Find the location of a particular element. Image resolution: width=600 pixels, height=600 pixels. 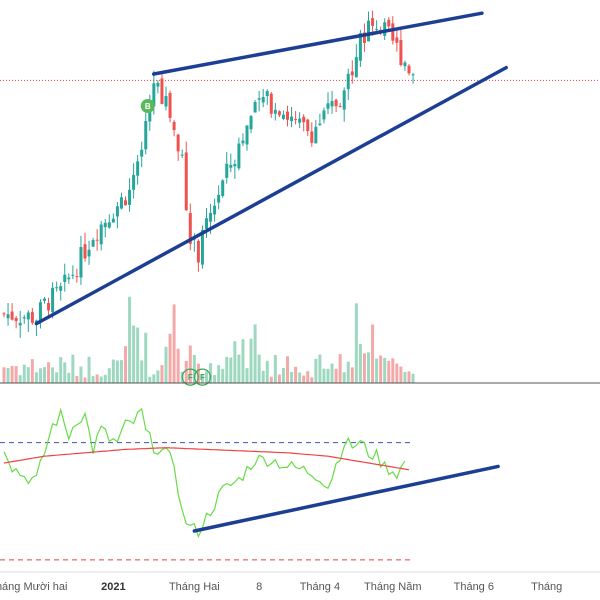

flag-marker-circle is located at coordinates (190, 377).